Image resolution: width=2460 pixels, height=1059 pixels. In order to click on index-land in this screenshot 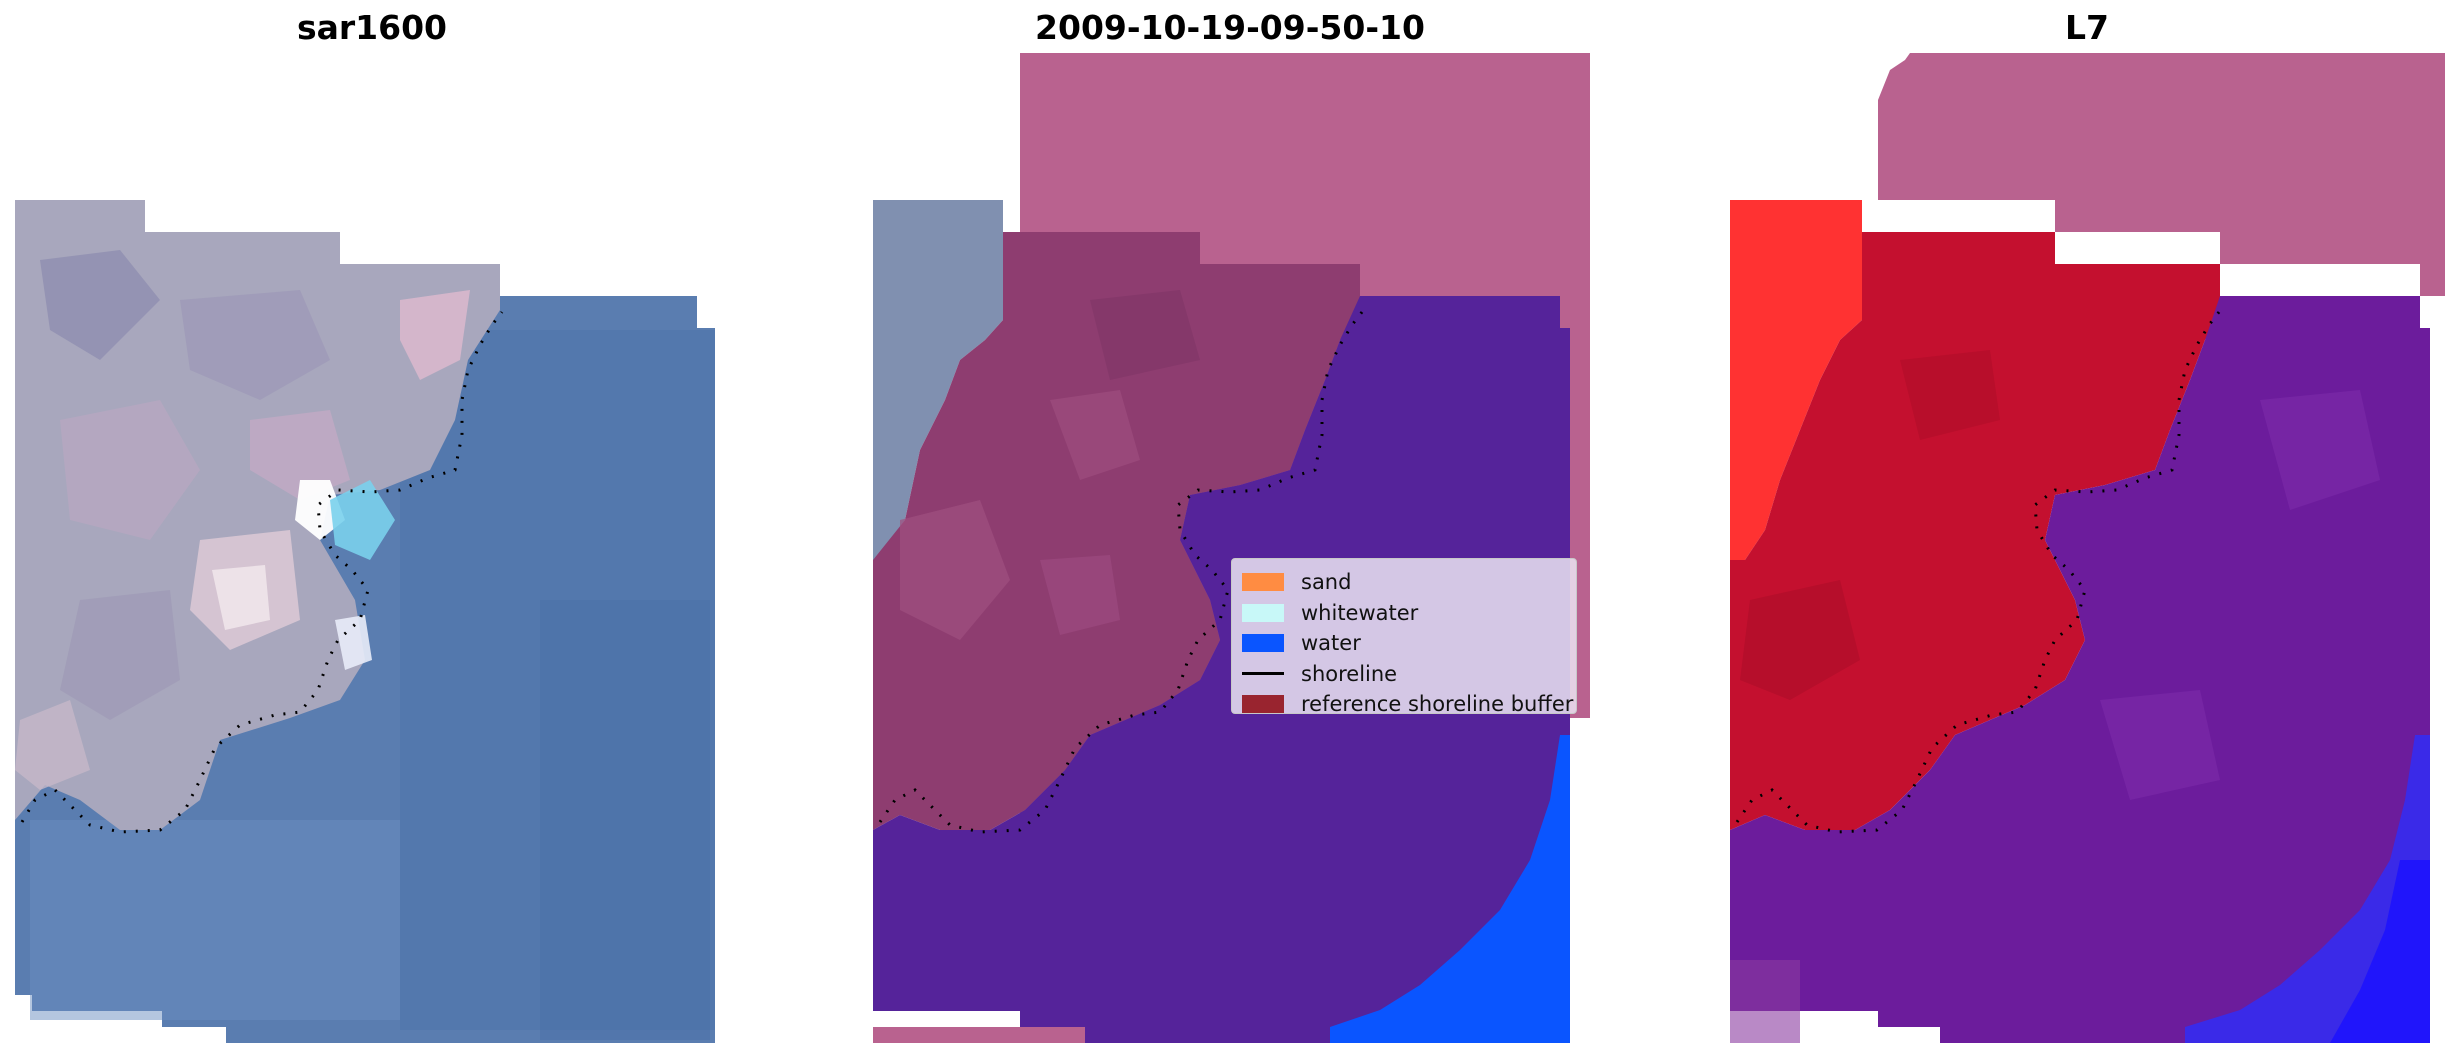, I will do `click(1975, 531)`.